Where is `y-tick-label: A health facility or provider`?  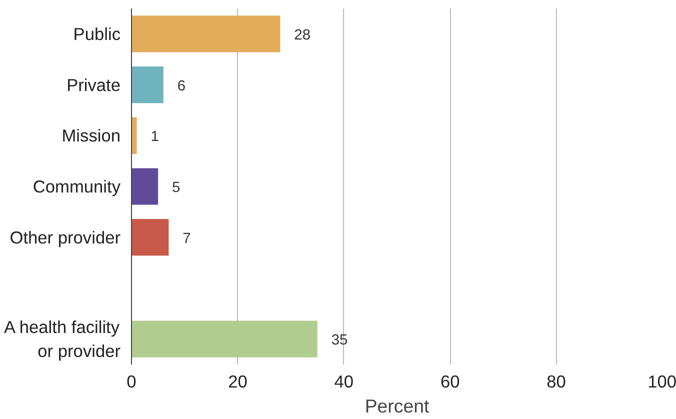
y-tick-label: A health facility or provider is located at coordinates (62, 339).